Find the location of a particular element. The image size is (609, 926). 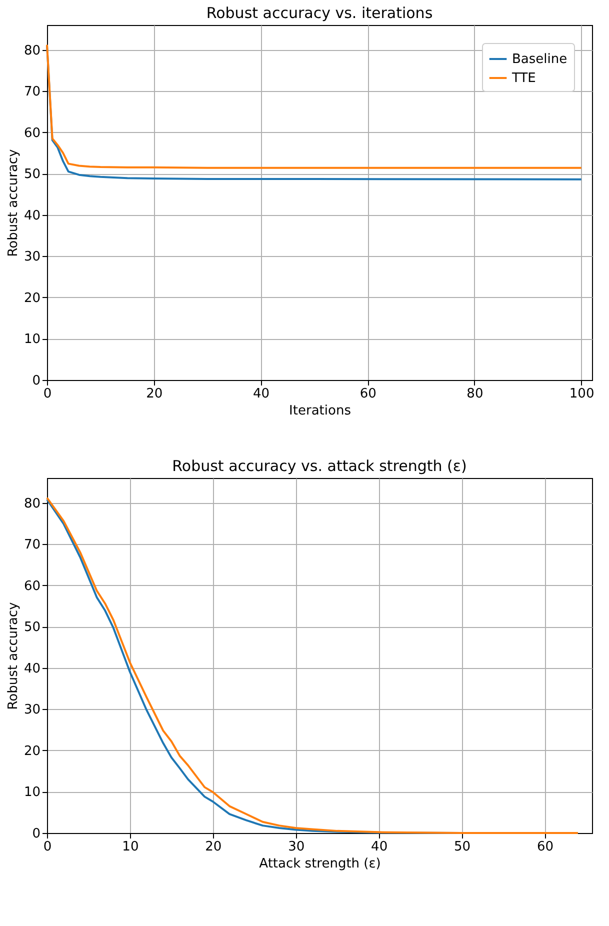

x-axis-title: Iterations is located at coordinates (320, 411).